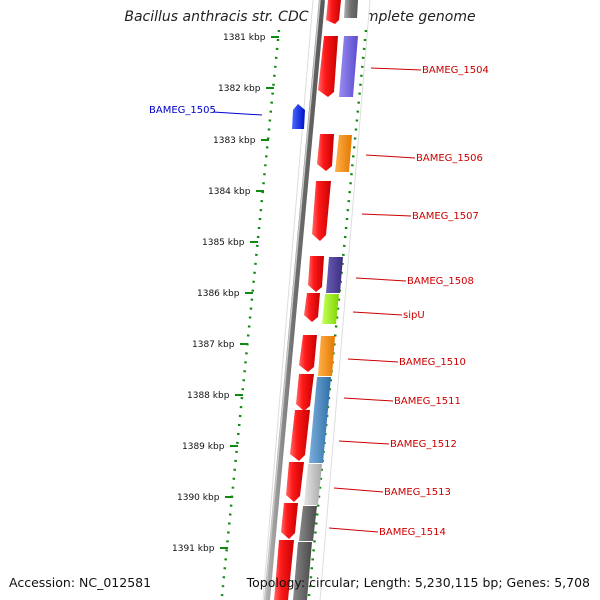  What do you see at coordinates (182, 110) in the screenshot?
I see `gene-label: BAMEG_1505` at bounding box center [182, 110].